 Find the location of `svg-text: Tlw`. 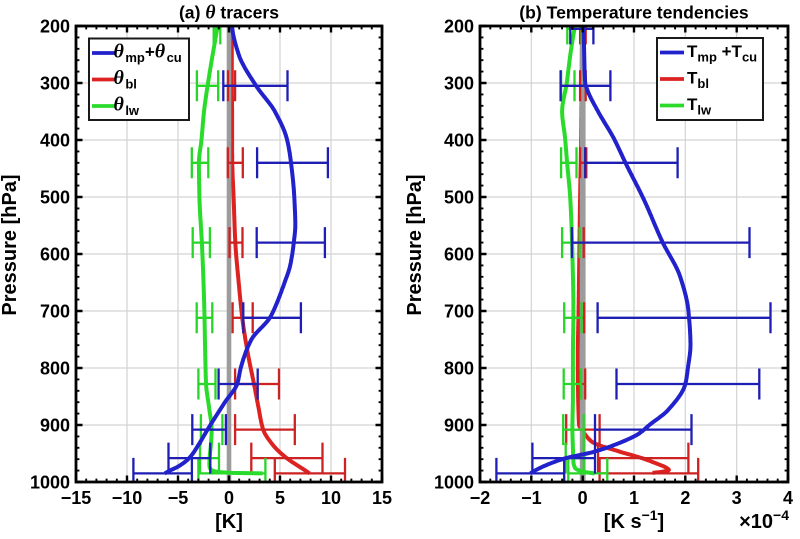

svg-text: Tlw is located at coordinates (699, 106).